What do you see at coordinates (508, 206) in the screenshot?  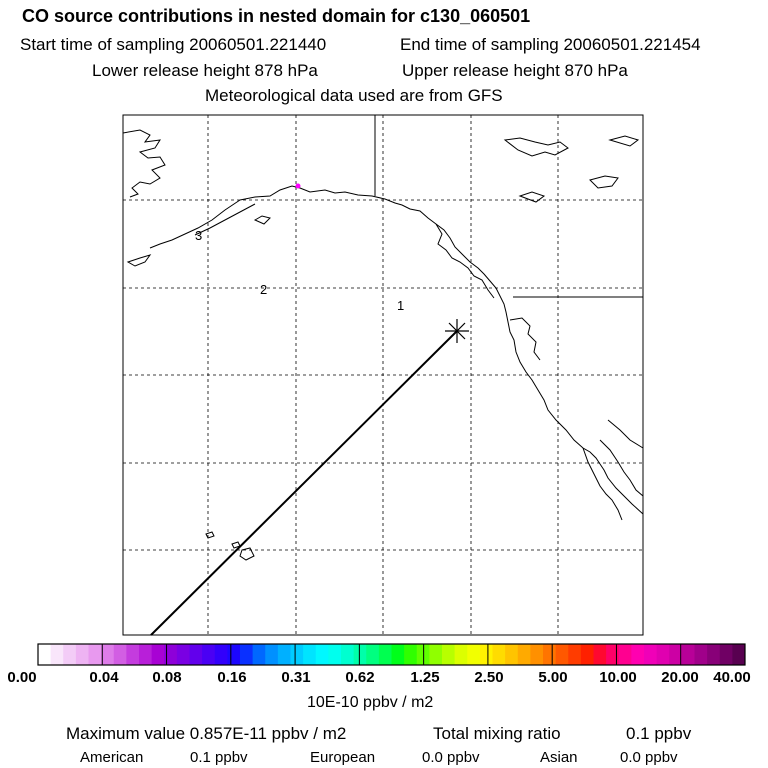 I see `border-lines` at bounding box center [508, 206].